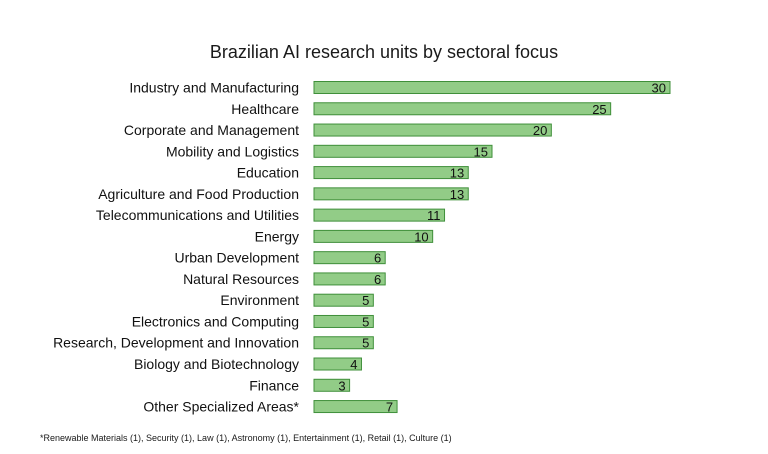  What do you see at coordinates (211, 130) in the screenshot?
I see `category-label: Corporate and Management` at bounding box center [211, 130].